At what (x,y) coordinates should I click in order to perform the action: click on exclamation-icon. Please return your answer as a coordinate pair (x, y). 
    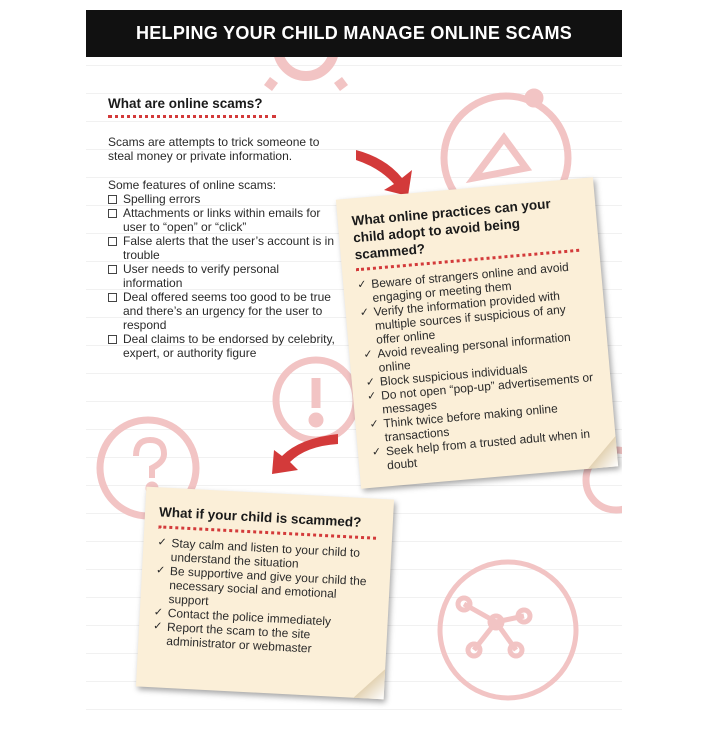
    Looking at the image, I should click on (316, 400).